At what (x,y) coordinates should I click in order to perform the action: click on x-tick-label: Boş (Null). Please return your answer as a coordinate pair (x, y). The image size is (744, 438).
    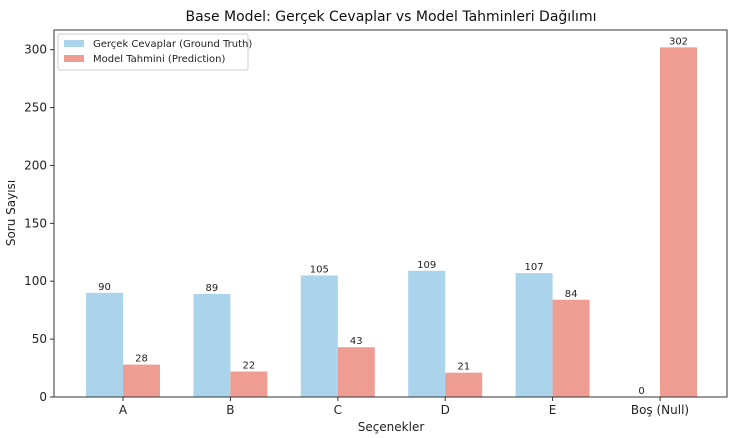
    Looking at the image, I should click on (660, 410).